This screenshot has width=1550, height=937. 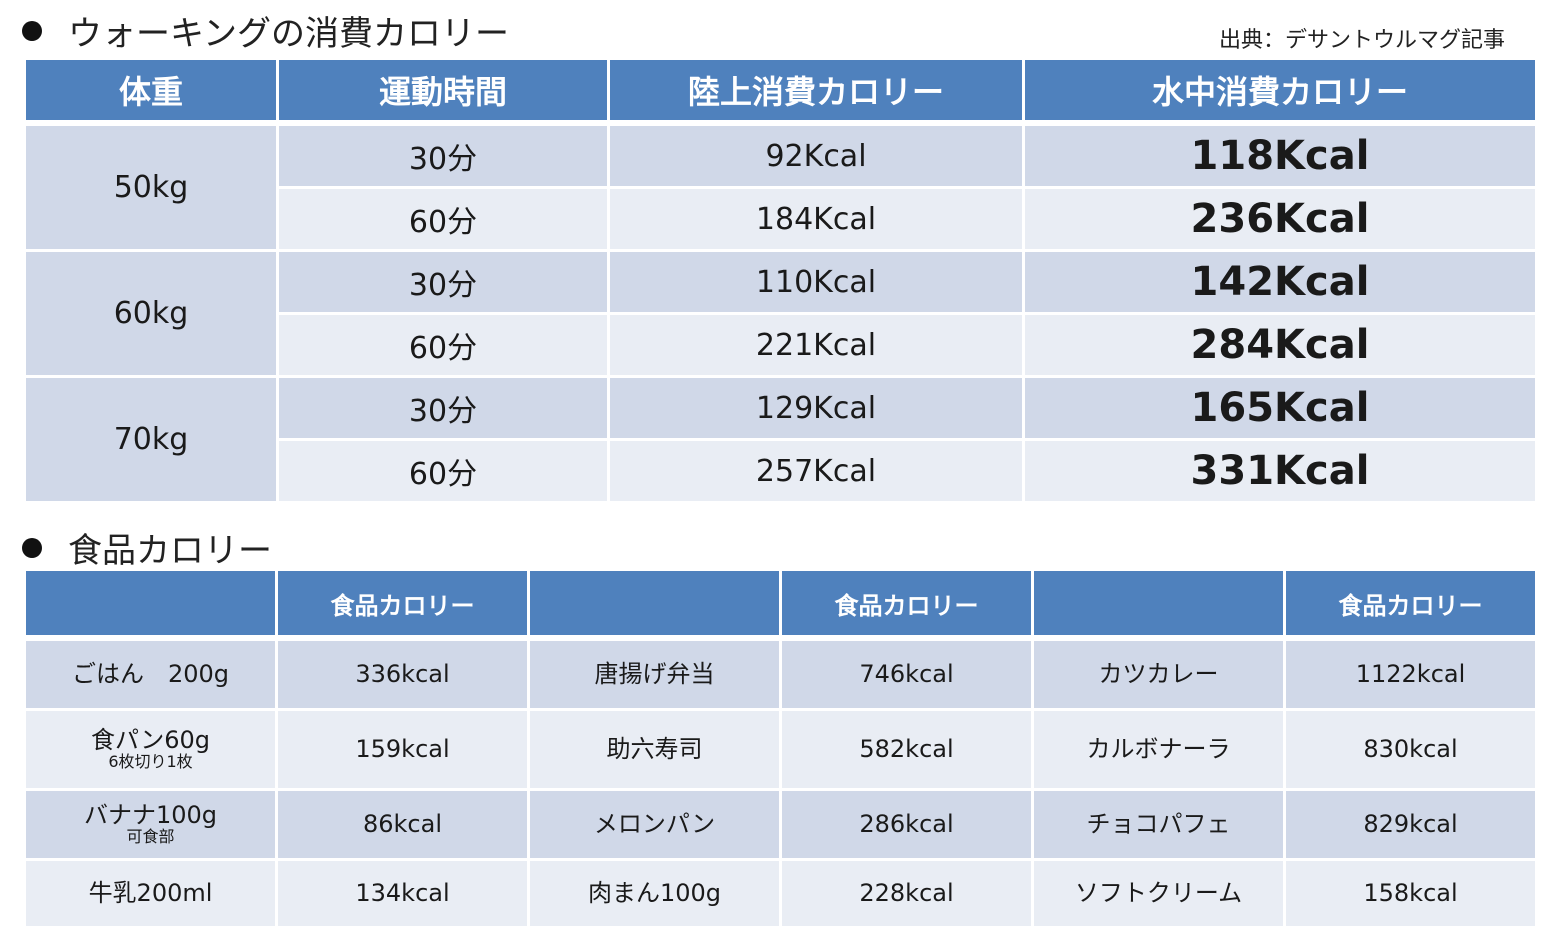 I want to click on food-name-cell: 食パン60g 6枚切り1枚, so click(x=150, y=749).